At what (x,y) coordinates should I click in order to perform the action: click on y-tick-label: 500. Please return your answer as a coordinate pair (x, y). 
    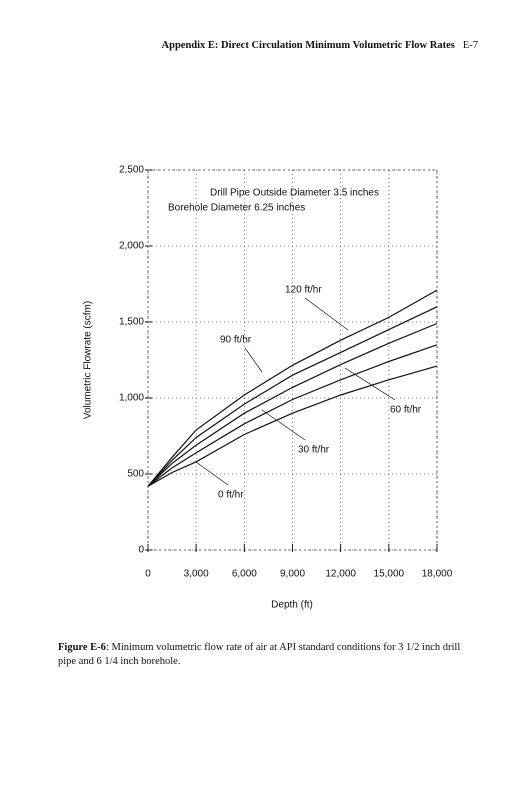
    Looking at the image, I should click on (135, 474).